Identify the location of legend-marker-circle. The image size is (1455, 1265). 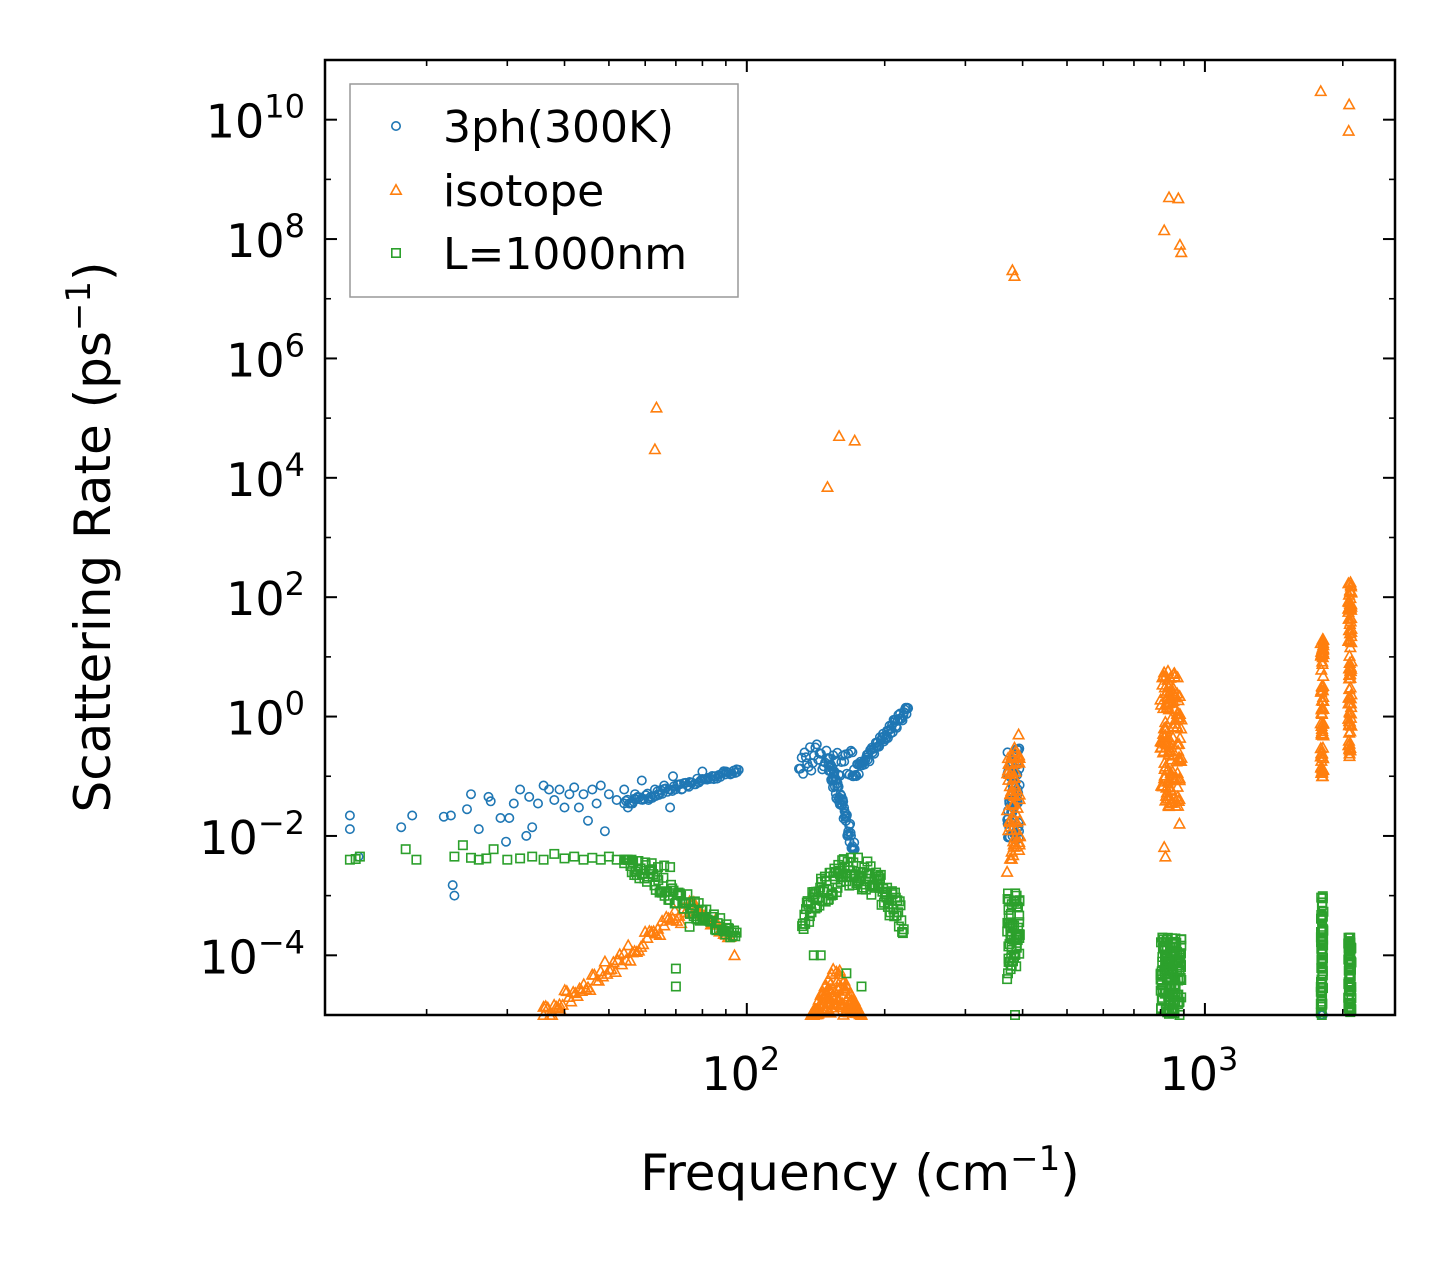
(395, 126).